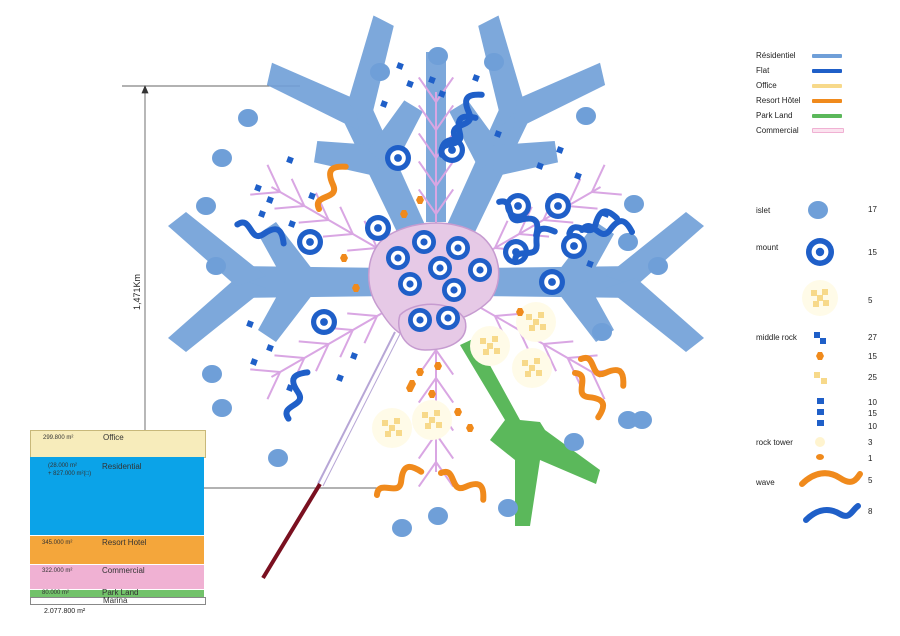 Image resolution: width=900 pixels, height=636 pixels. I want to click on legend-resort-label: Resort Hôtel, so click(778, 100).